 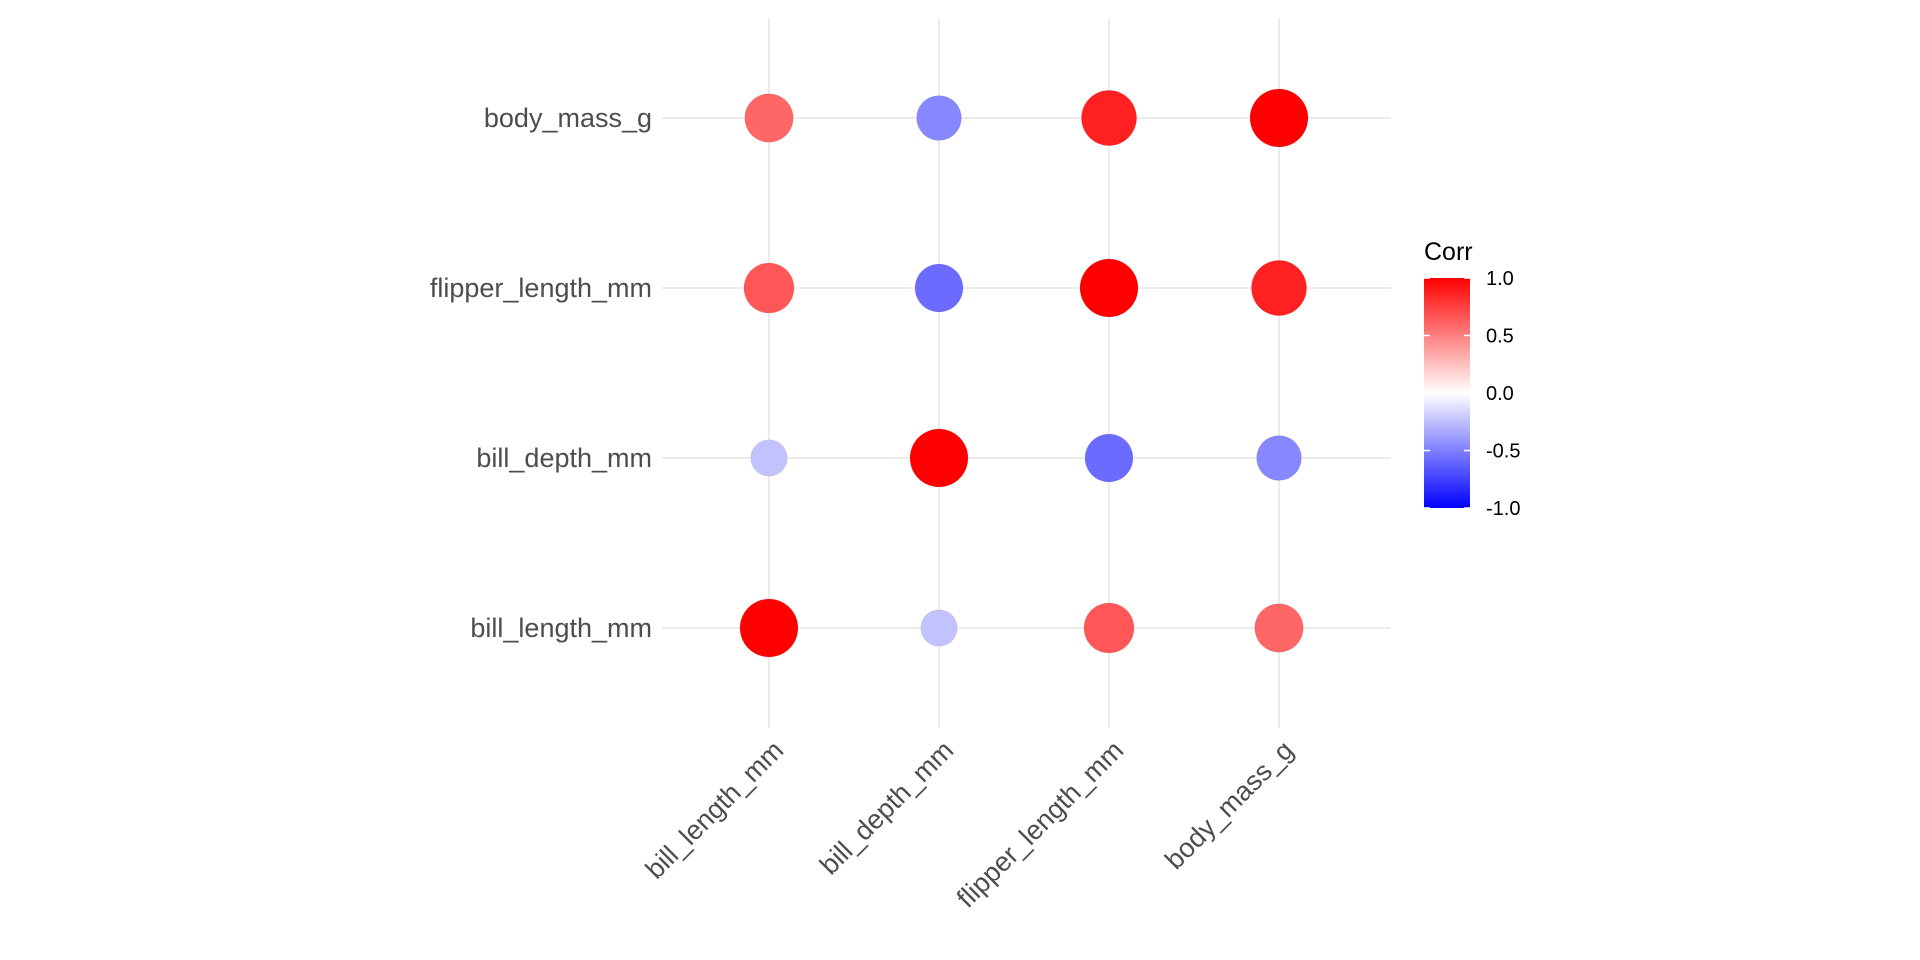 What do you see at coordinates (568, 118) in the screenshot?
I see `y-tick-label-body_mass_g: body_mass_g` at bounding box center [568, 118].